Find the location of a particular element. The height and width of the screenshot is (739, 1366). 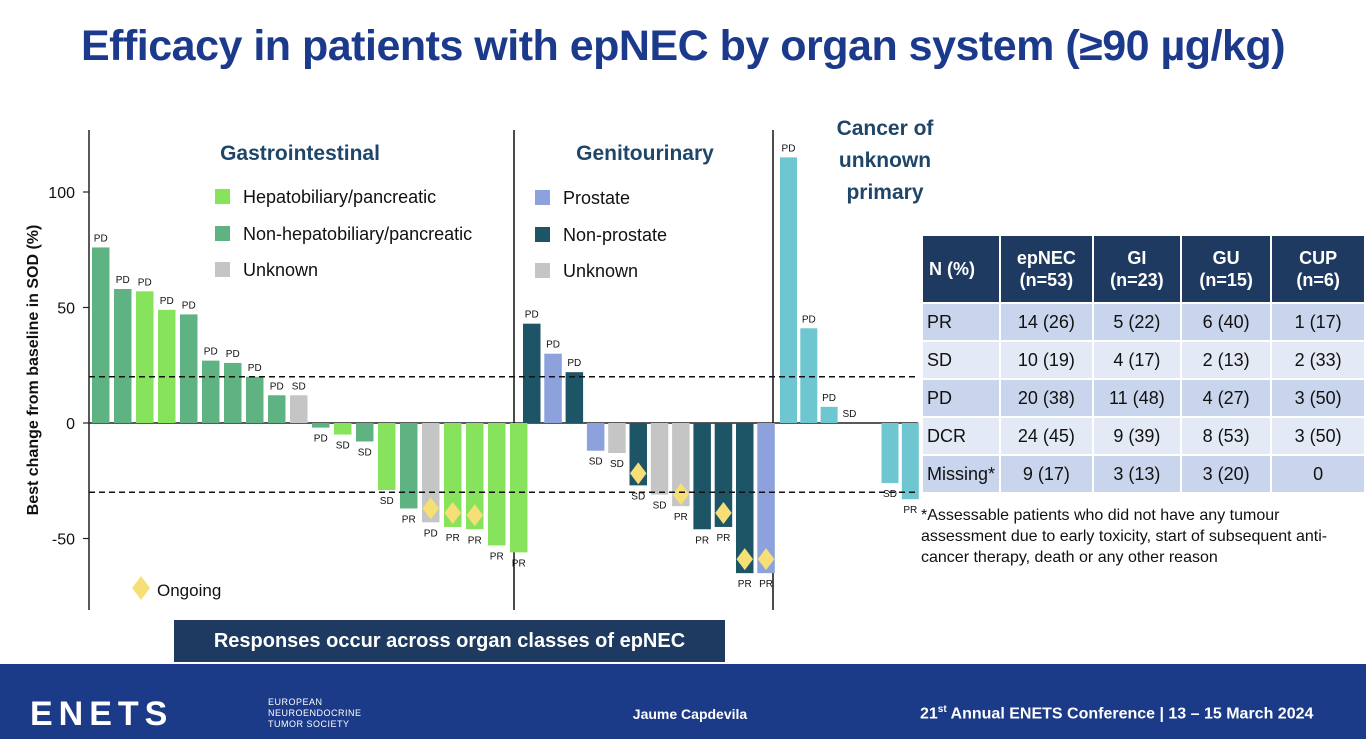

footer-bar is located at coordinates (683, 701).